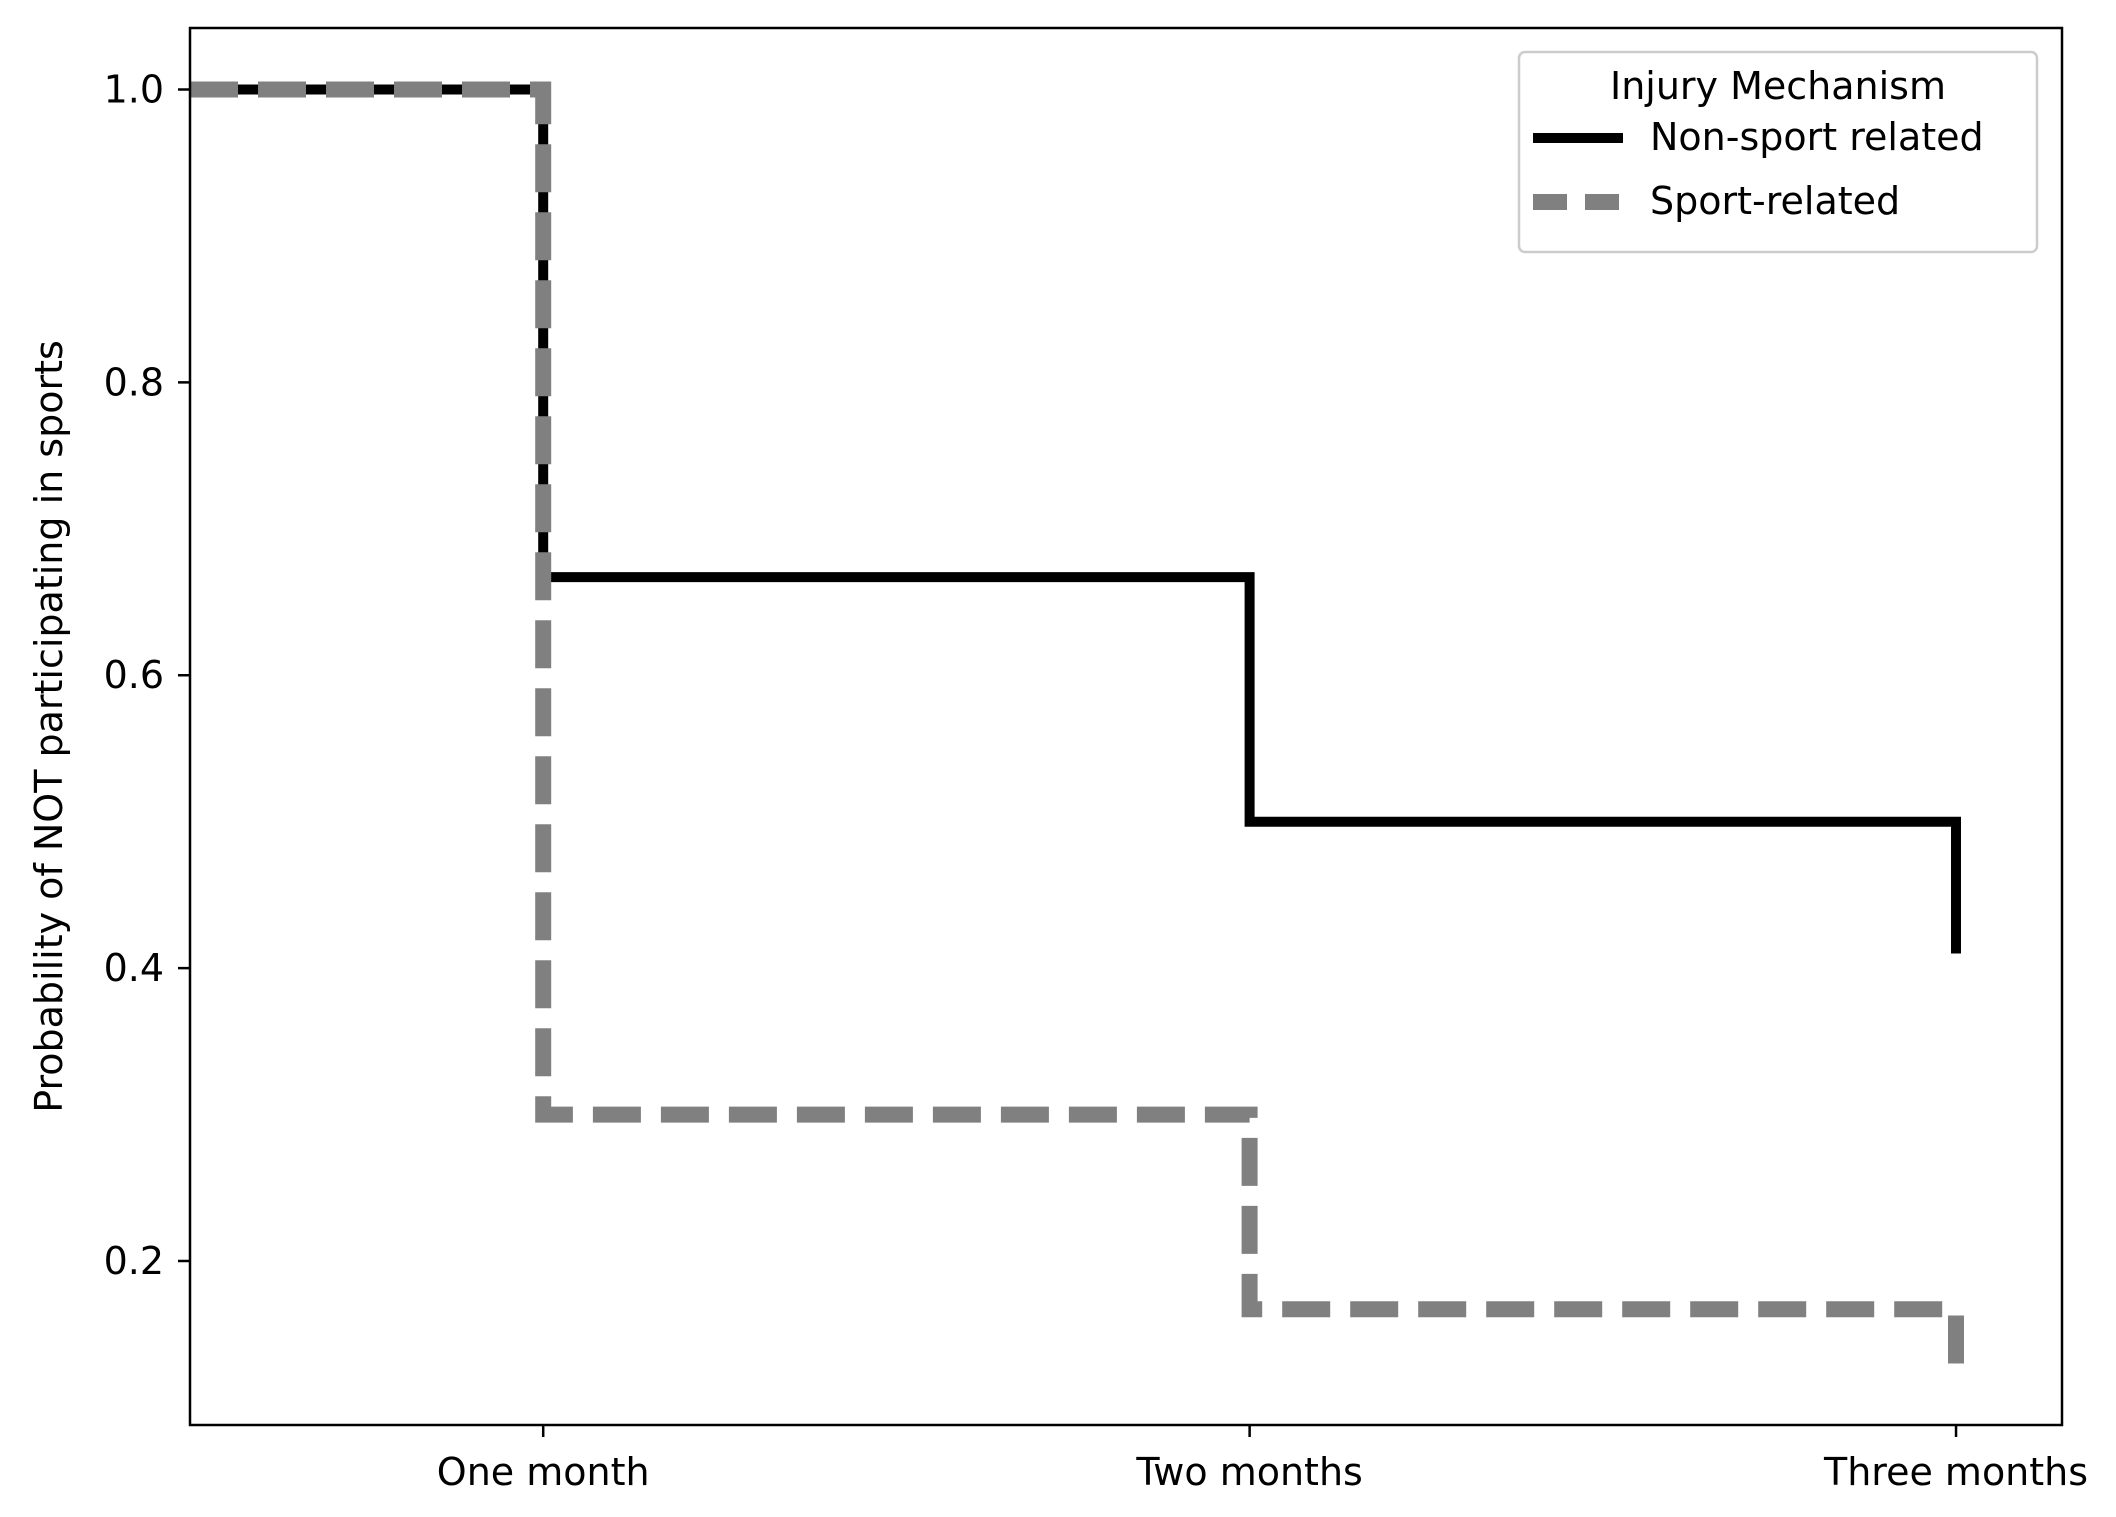  I want to click on x-axis: One month Two months Three months, so click(1262, 1459).